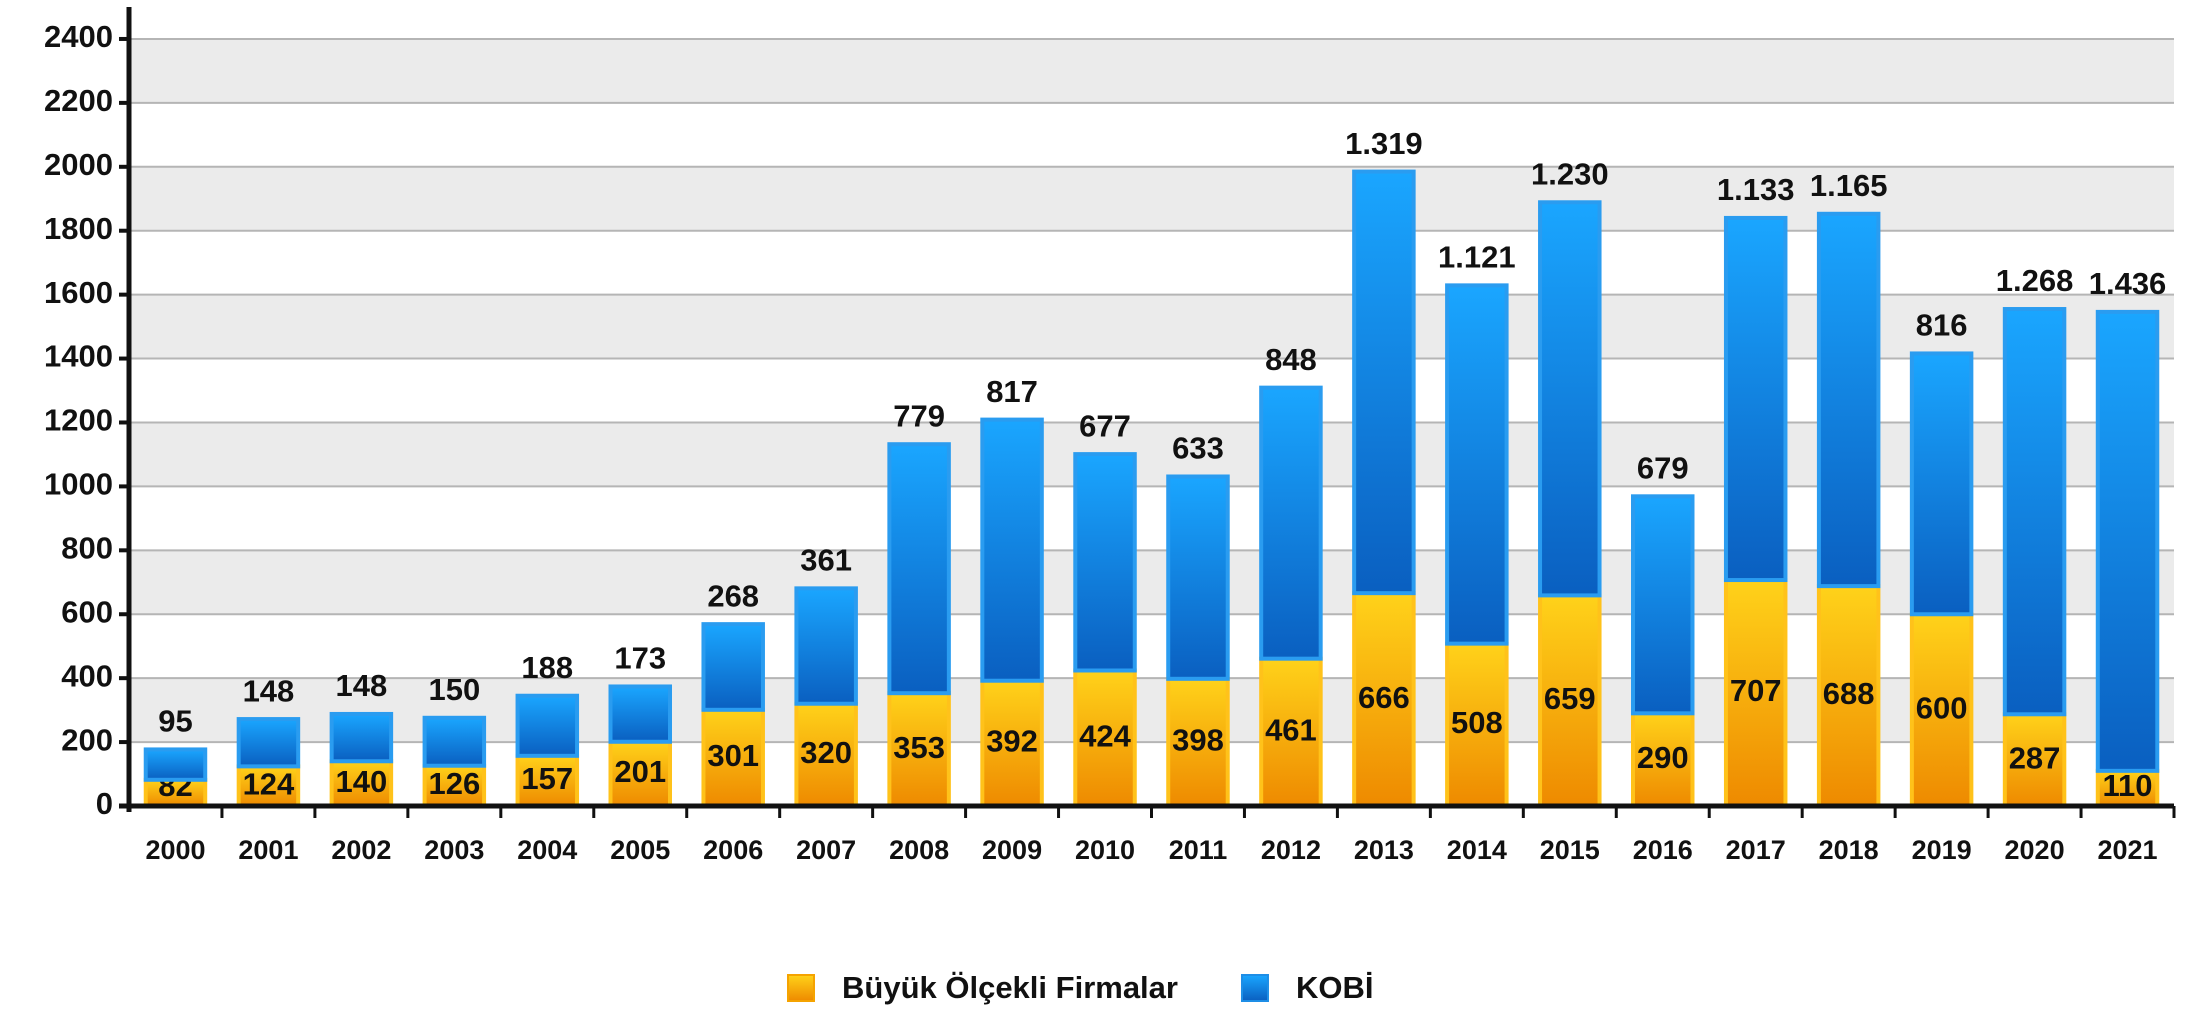 This screenshot has height=1010, width=2191. What do you see at coordinates (1291, 359) in the screenshot?
I see `value-label: 848` at bounding box center [1291, 359].